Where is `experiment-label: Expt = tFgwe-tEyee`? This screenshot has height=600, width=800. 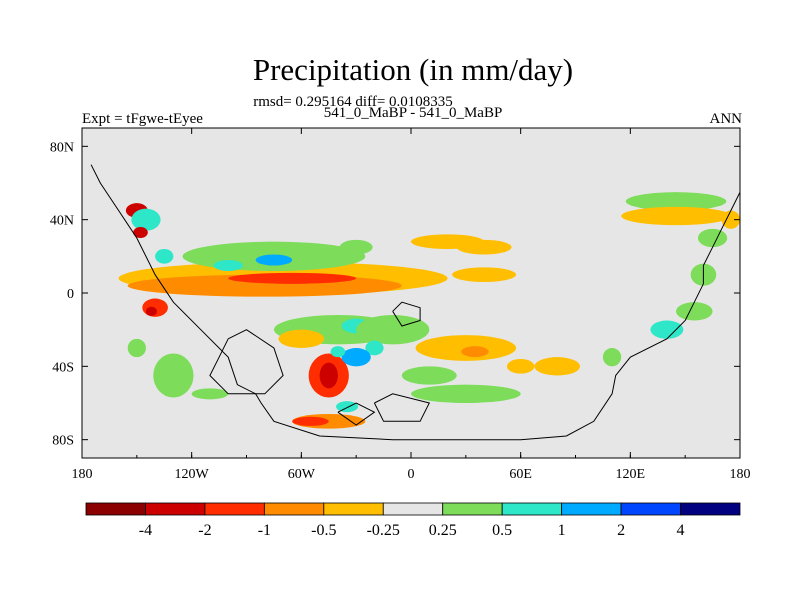 experiment-label: Expt = tFgwe-tEyee is located at coordinates (142, 119).